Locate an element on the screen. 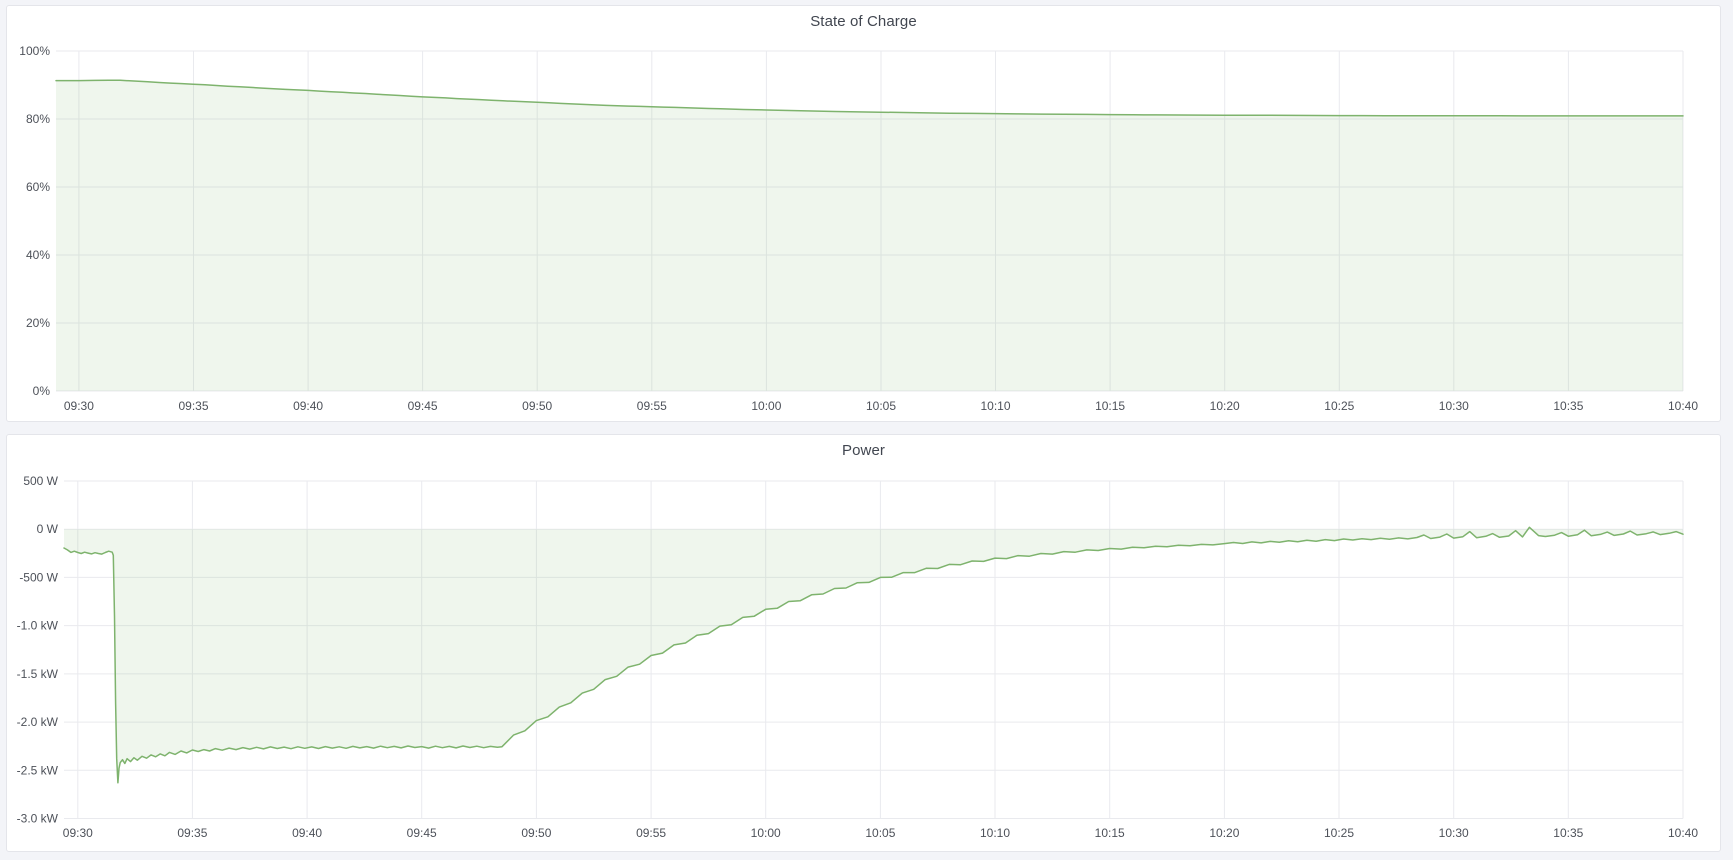 This screenshot has height=860, width=1733. series-line is located at coordinates (869, 98).